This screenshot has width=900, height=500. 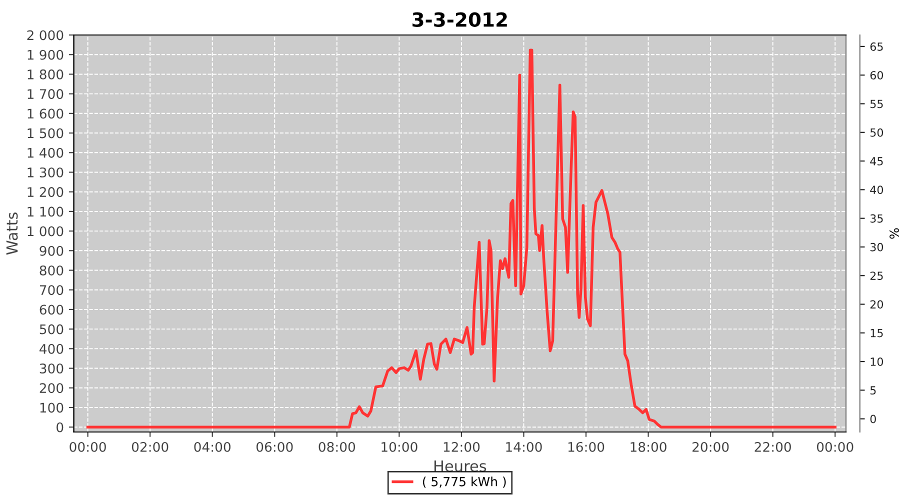 I want to click on y-tick-label: 1 300, so click(x=46, y=172).